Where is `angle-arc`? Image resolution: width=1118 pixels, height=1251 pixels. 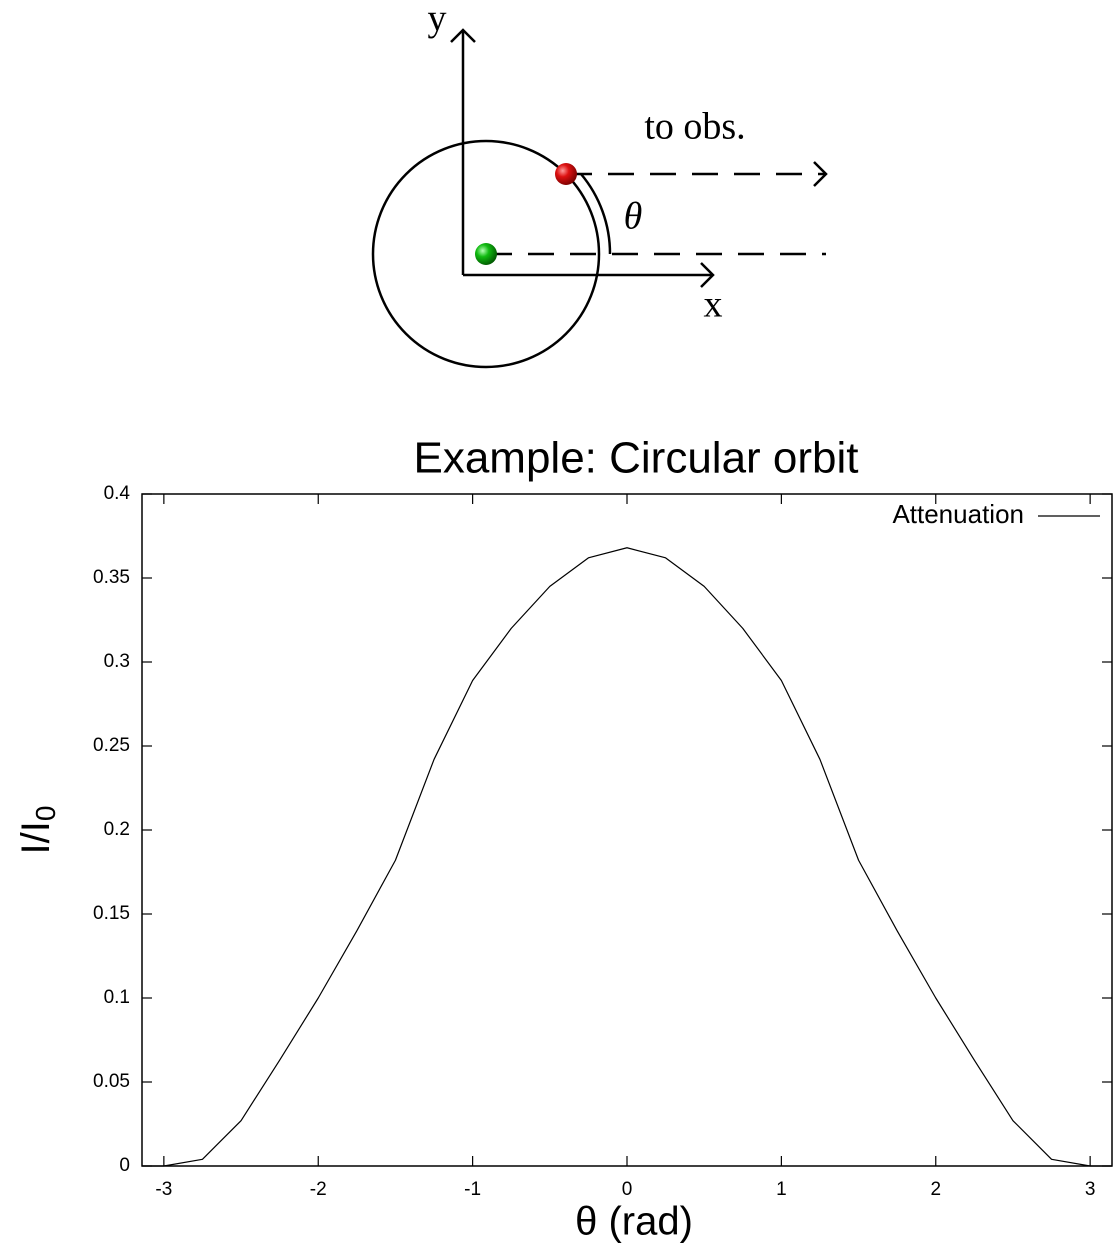 angle-arc is located at coordinates (596, 214).